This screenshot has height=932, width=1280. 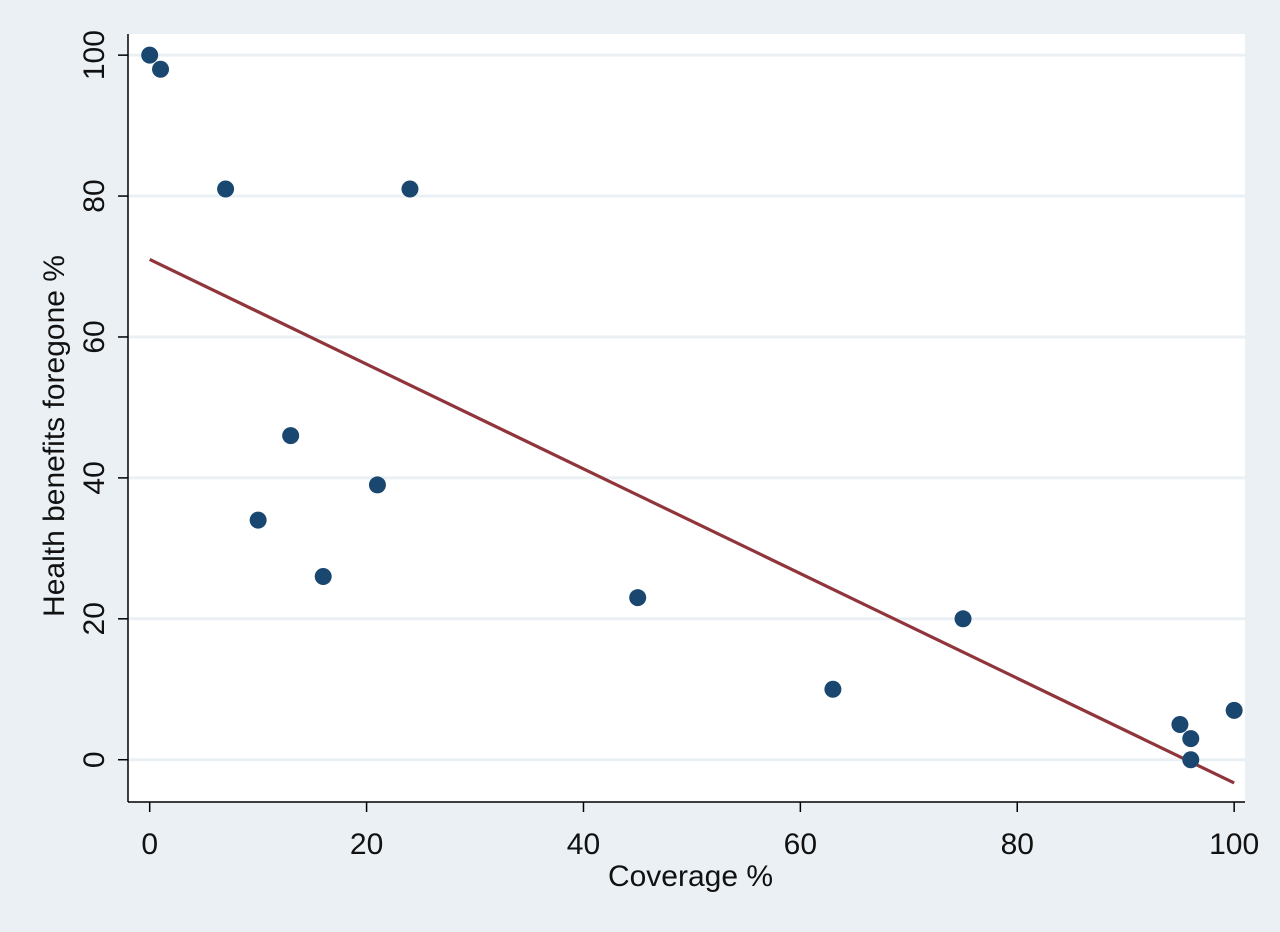 I want to click on y-axis-title: Health benefits foregone %, so click(x=54, y=436).